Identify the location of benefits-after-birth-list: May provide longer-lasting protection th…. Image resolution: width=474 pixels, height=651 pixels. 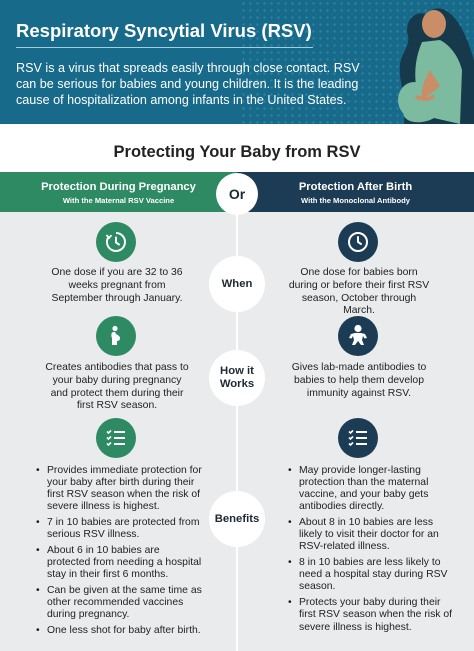
(373, 551).